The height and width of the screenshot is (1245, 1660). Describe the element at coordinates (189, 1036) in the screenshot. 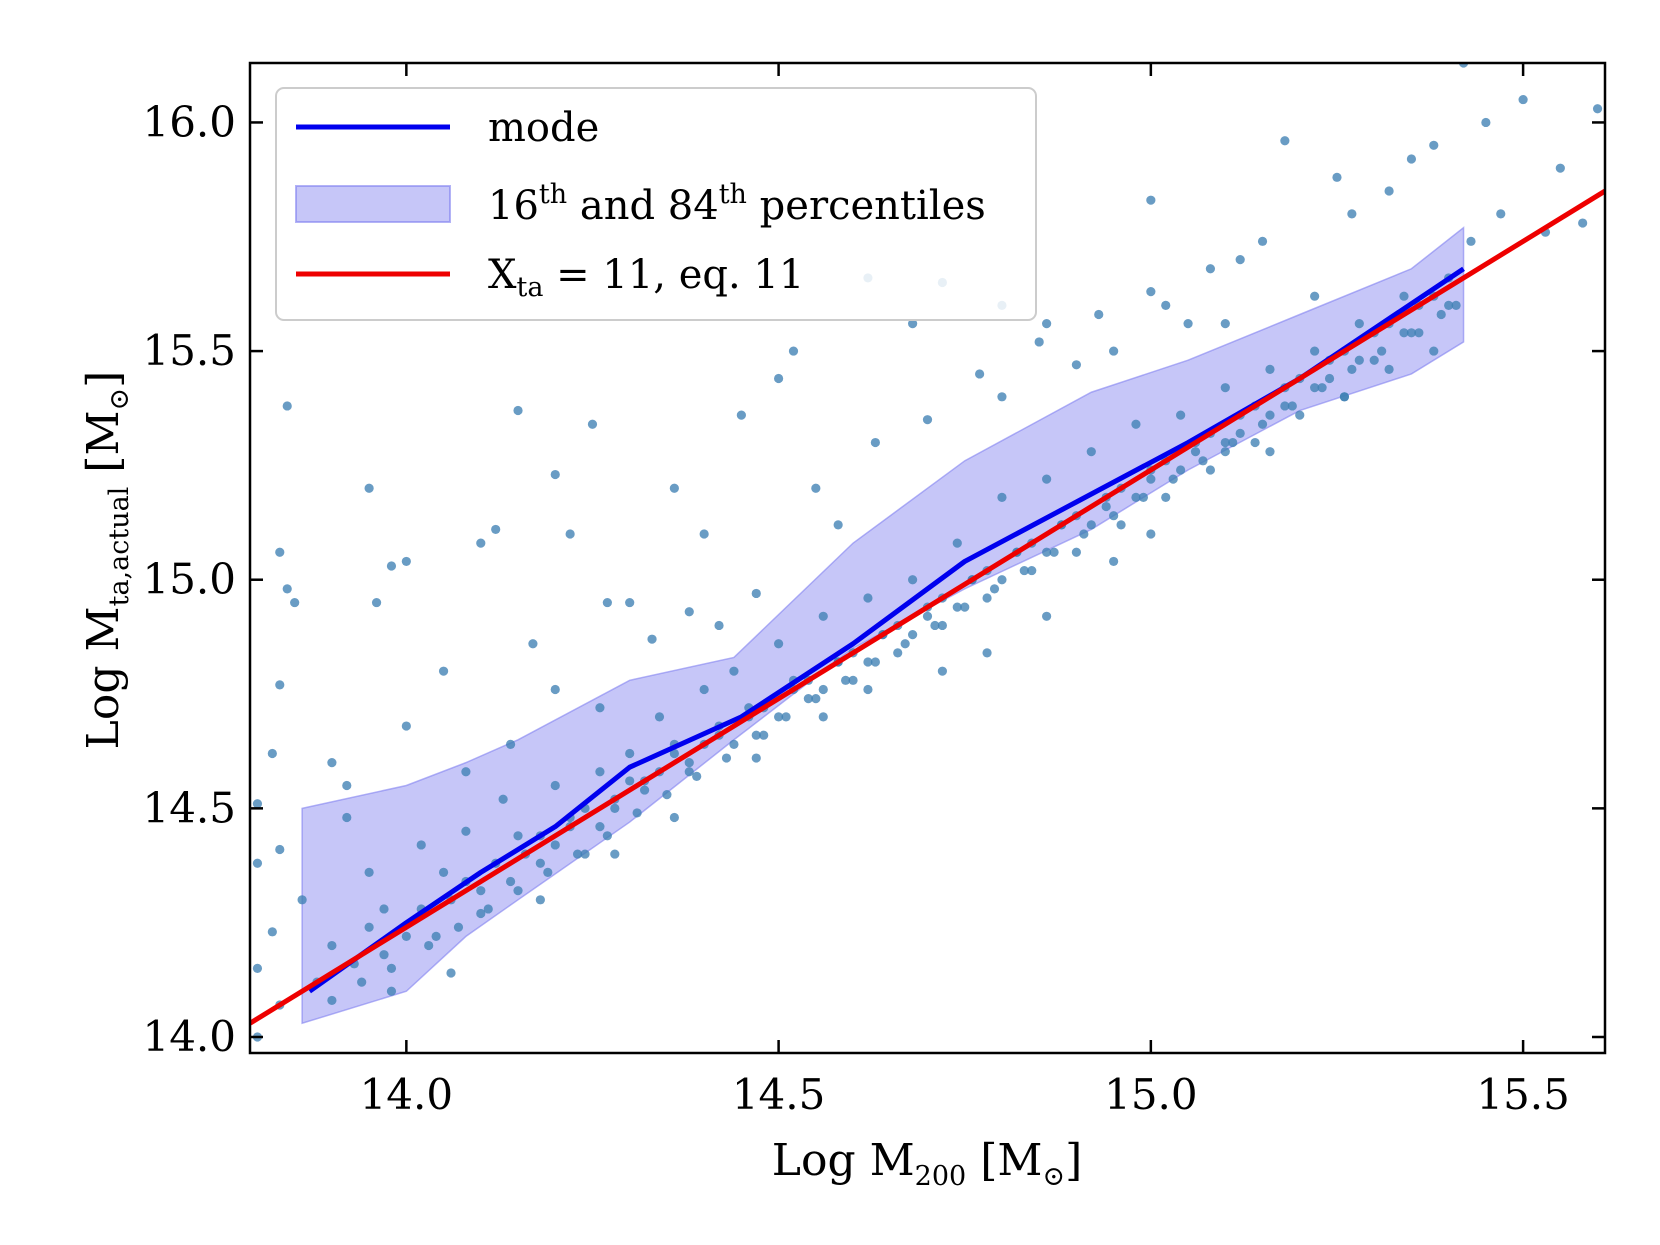

I see `y-tick-label: 14.0` at that location.